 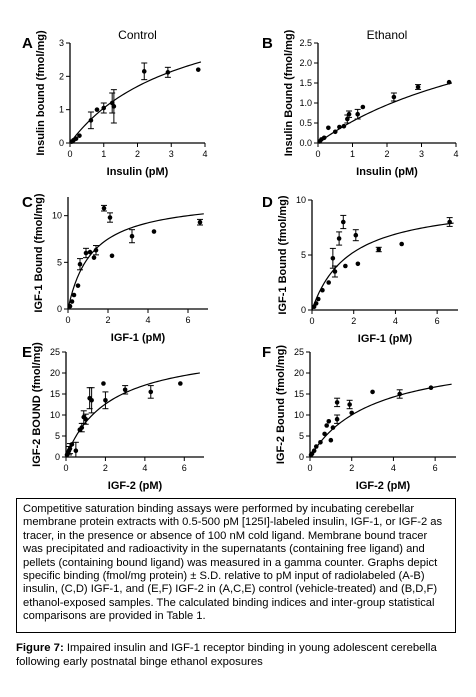 I want to click on y-tick-label: 1, so click(x=61, y=110).